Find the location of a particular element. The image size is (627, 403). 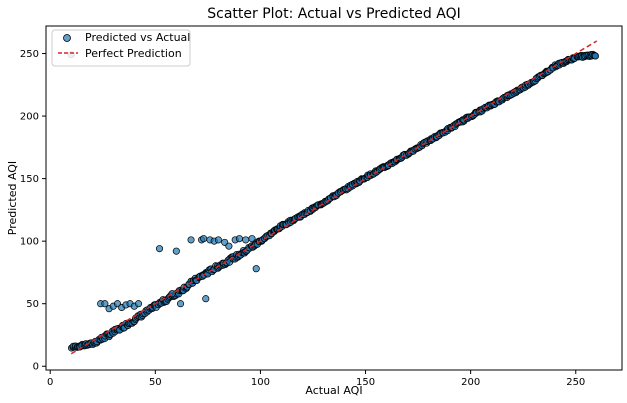

x-tick-label: 250 is located at coordinates (575, 382).